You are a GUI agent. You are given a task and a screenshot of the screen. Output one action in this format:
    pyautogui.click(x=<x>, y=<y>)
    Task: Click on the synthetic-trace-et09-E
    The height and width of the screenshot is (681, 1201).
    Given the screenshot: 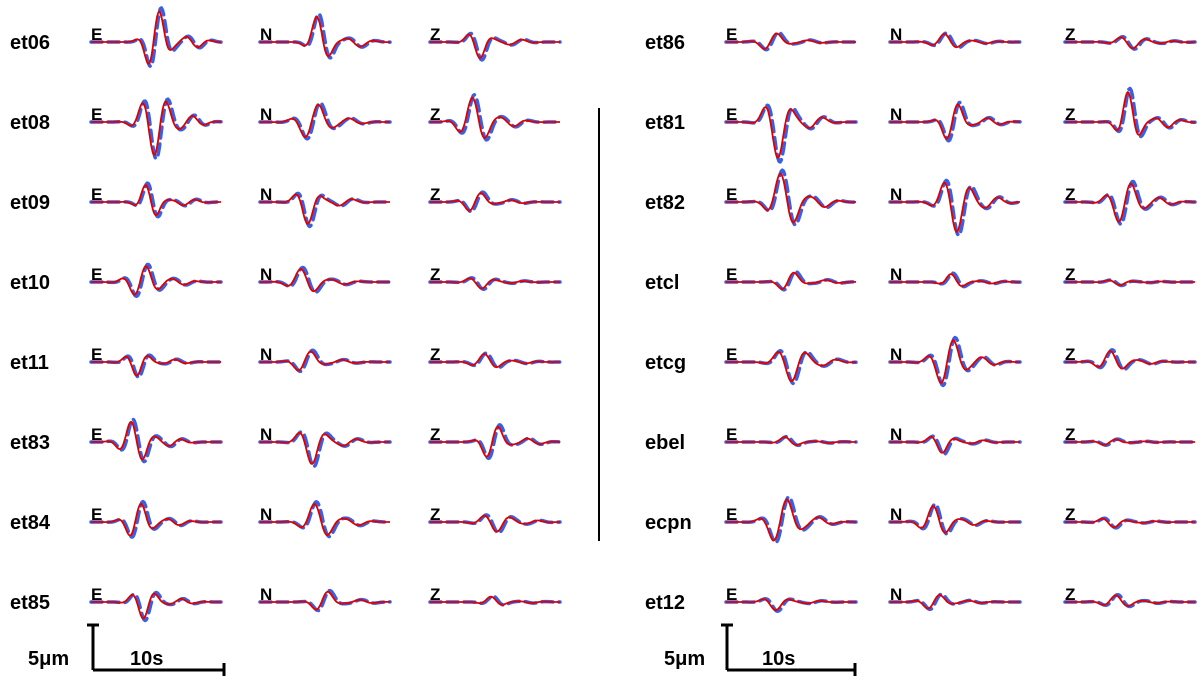 What is the action you would take?
    pyautogui.click(x=156, y=200)
    